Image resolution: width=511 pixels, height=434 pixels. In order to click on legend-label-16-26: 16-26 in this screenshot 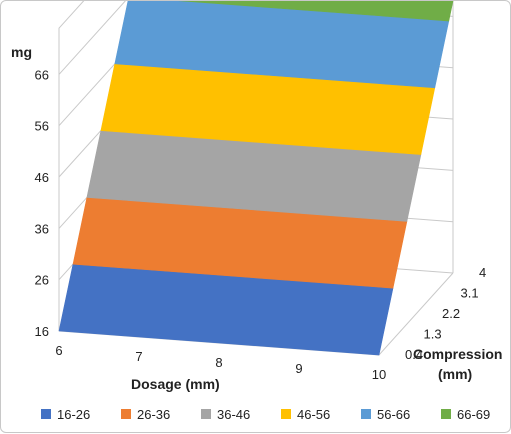, I will do `click(73, 414)`.